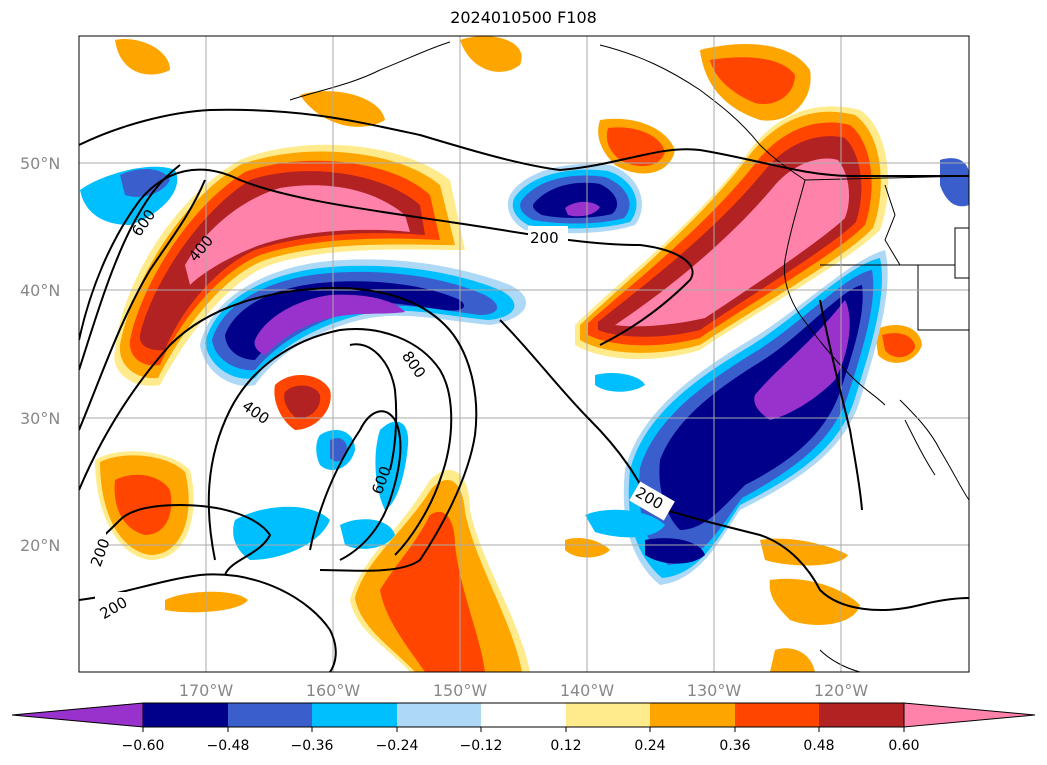 This screenshot has height=765, width=1047. What do you see at coordinates (77, 715) in the screenshot?
I see `colorbar-extend-low` at bounding box center [77, 715].